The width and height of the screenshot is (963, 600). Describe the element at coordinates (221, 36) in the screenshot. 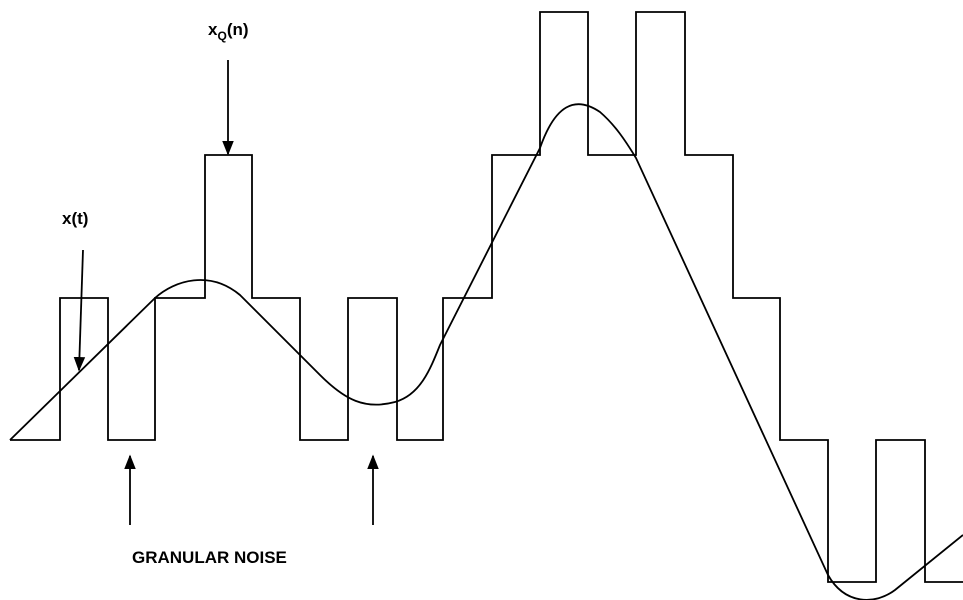

I see `label-xq-sub: Q` at that location.